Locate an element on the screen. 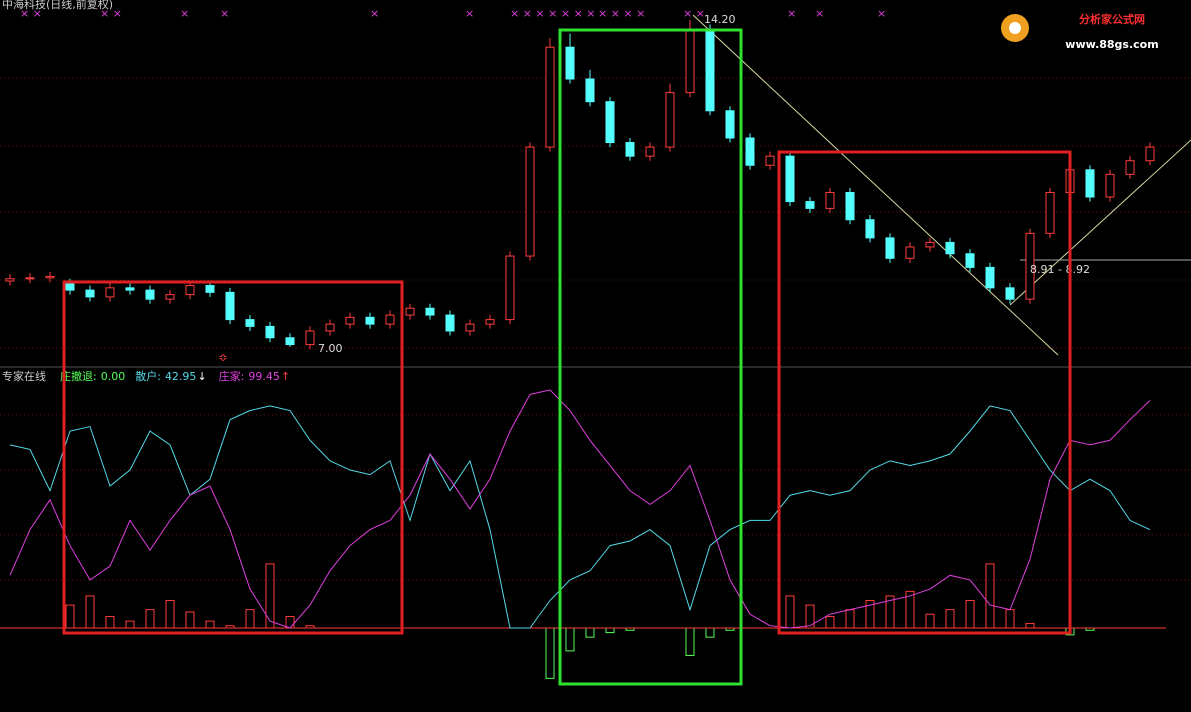 The width and height of the screenshot is (1191, 712). markers: × × × × × × × × × × × × × × × × × × × × × × × × is located at coordinates (453, 13).